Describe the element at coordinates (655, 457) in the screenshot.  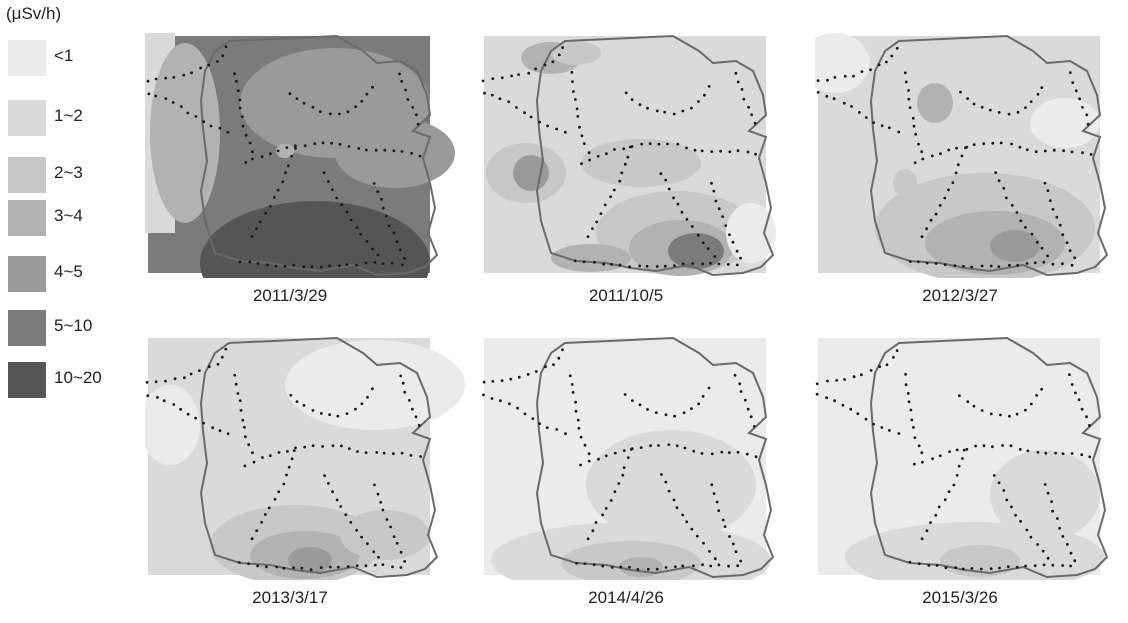
I see `area-boundary` at that location.